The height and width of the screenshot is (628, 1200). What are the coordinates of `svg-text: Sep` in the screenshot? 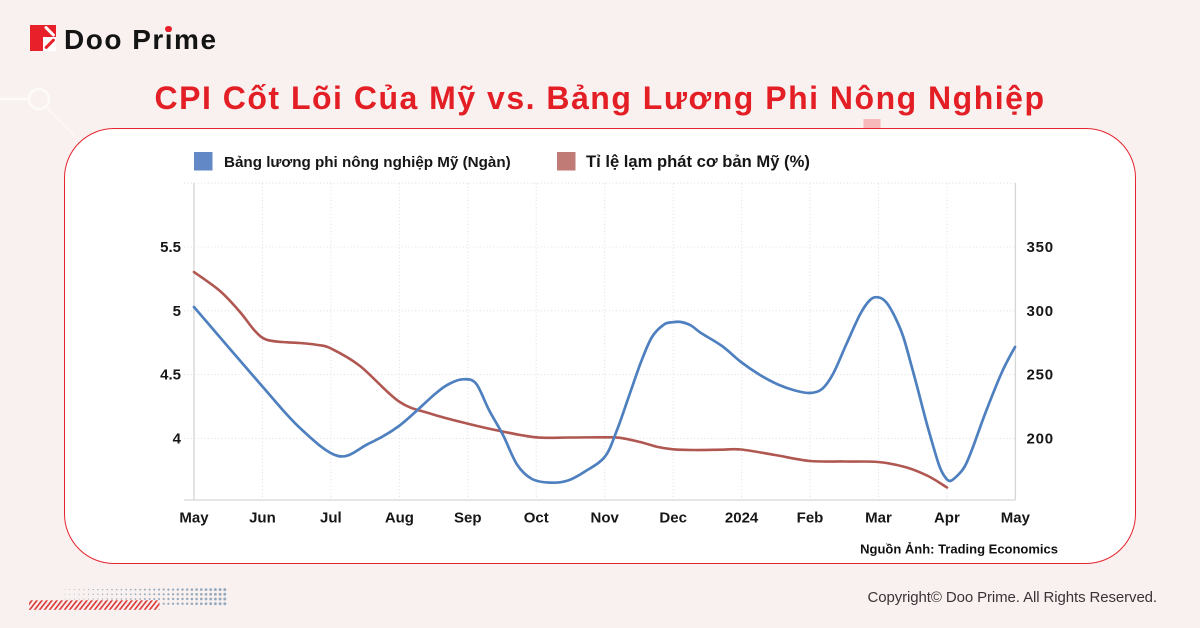 It's located at (468, 518).